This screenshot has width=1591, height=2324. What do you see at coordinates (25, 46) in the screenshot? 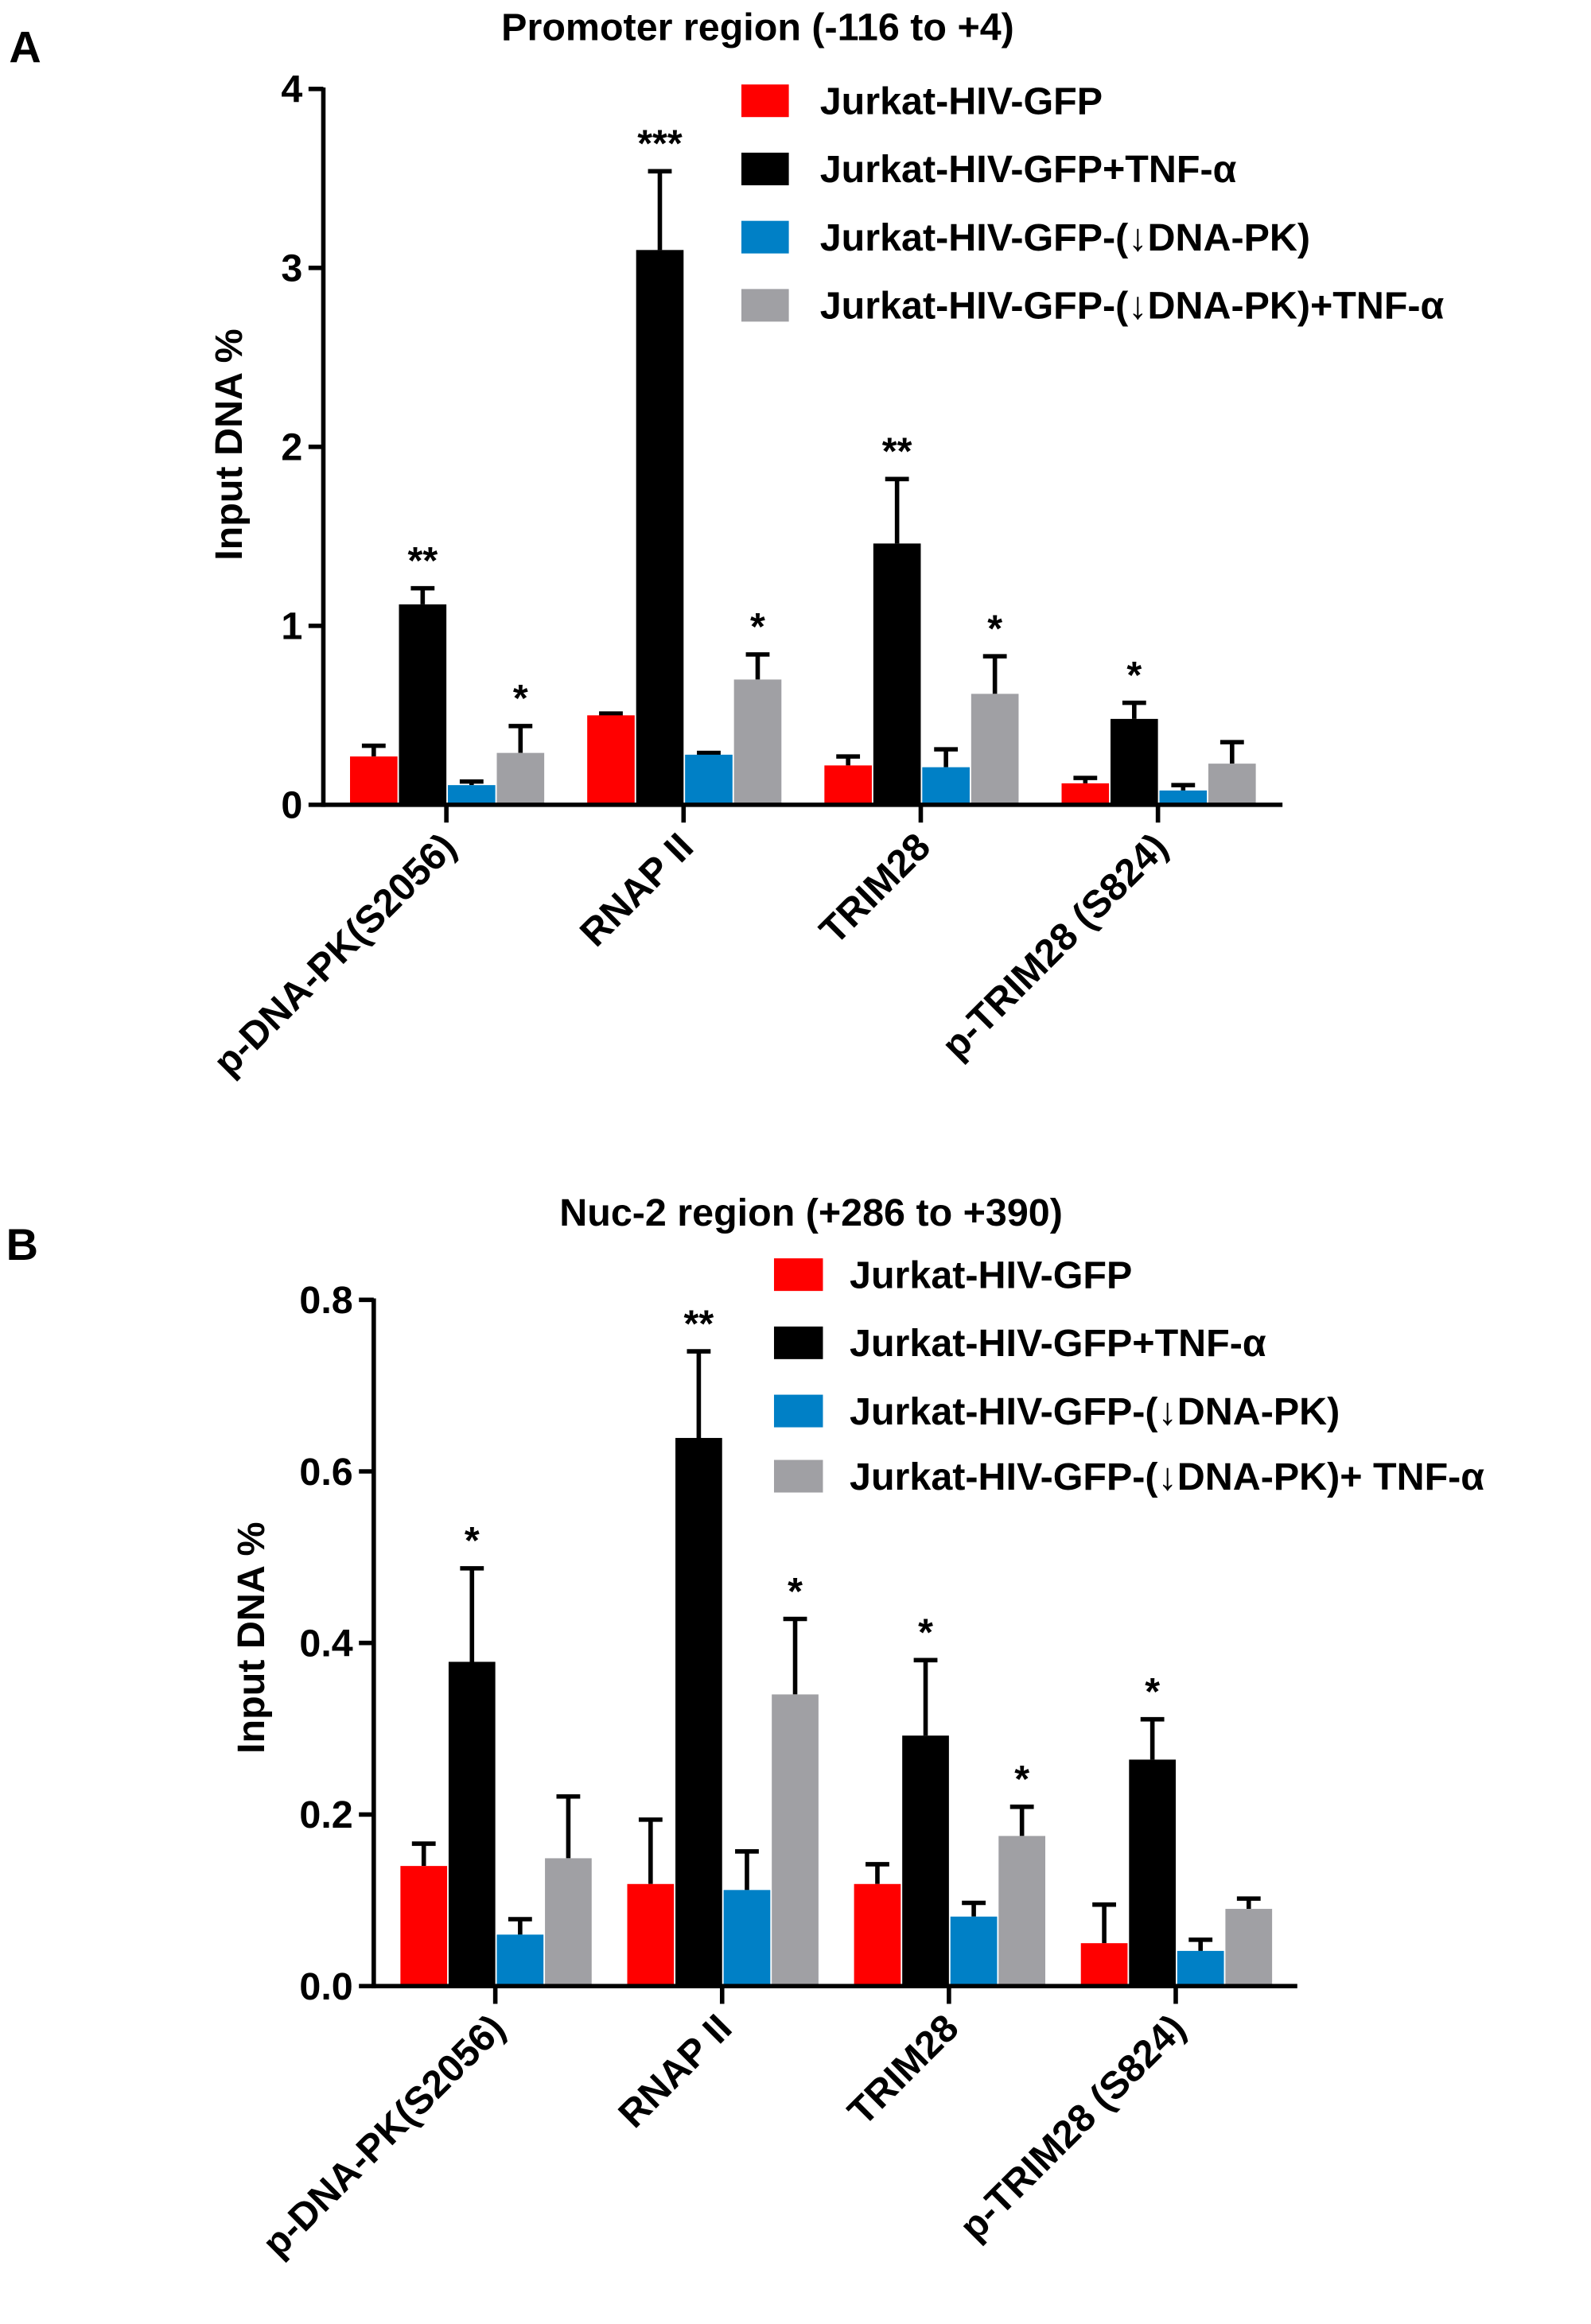
I see `panel-letter: A` at bounding box center [25, 46].